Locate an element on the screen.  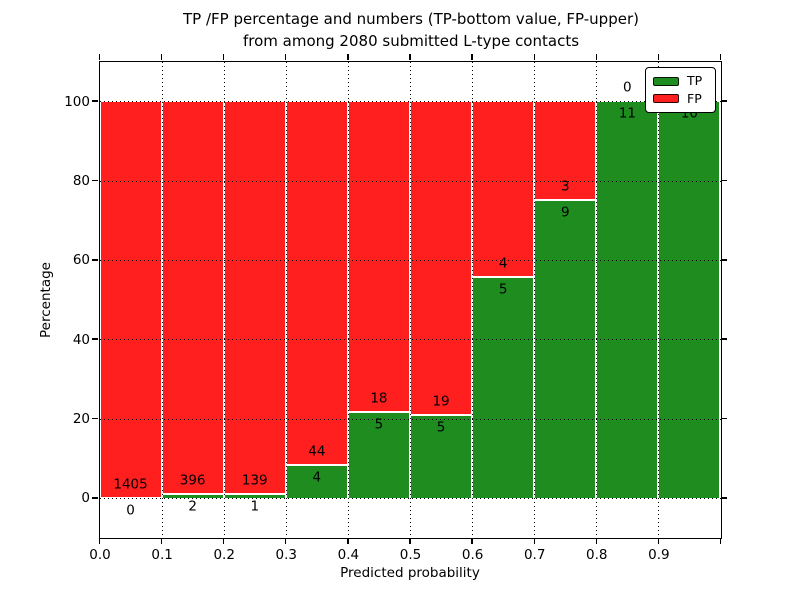
legend-item-tp: TP is located at coordinates (680, 80).